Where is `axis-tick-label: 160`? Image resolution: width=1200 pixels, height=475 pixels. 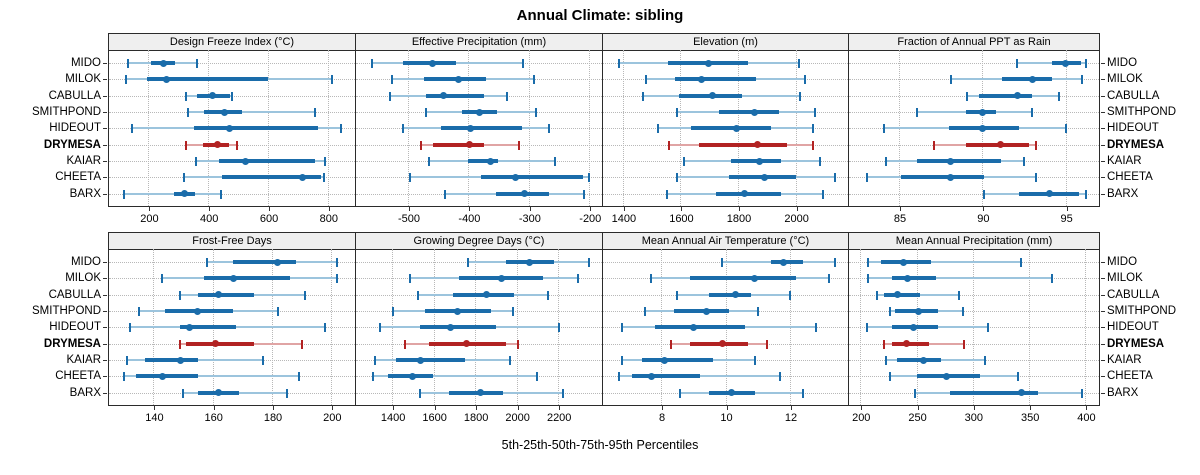
axis-tick-label: 160 is located at coordinates (213, 418).